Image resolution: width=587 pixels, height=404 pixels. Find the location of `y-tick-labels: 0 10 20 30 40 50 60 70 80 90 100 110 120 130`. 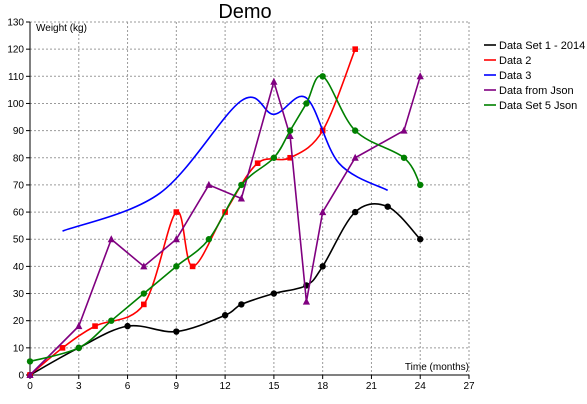

y-tick-labels: 0 10 20 30 40 50 60 70 80 90 100 110 120 130 is located at coordinates (15, 200).